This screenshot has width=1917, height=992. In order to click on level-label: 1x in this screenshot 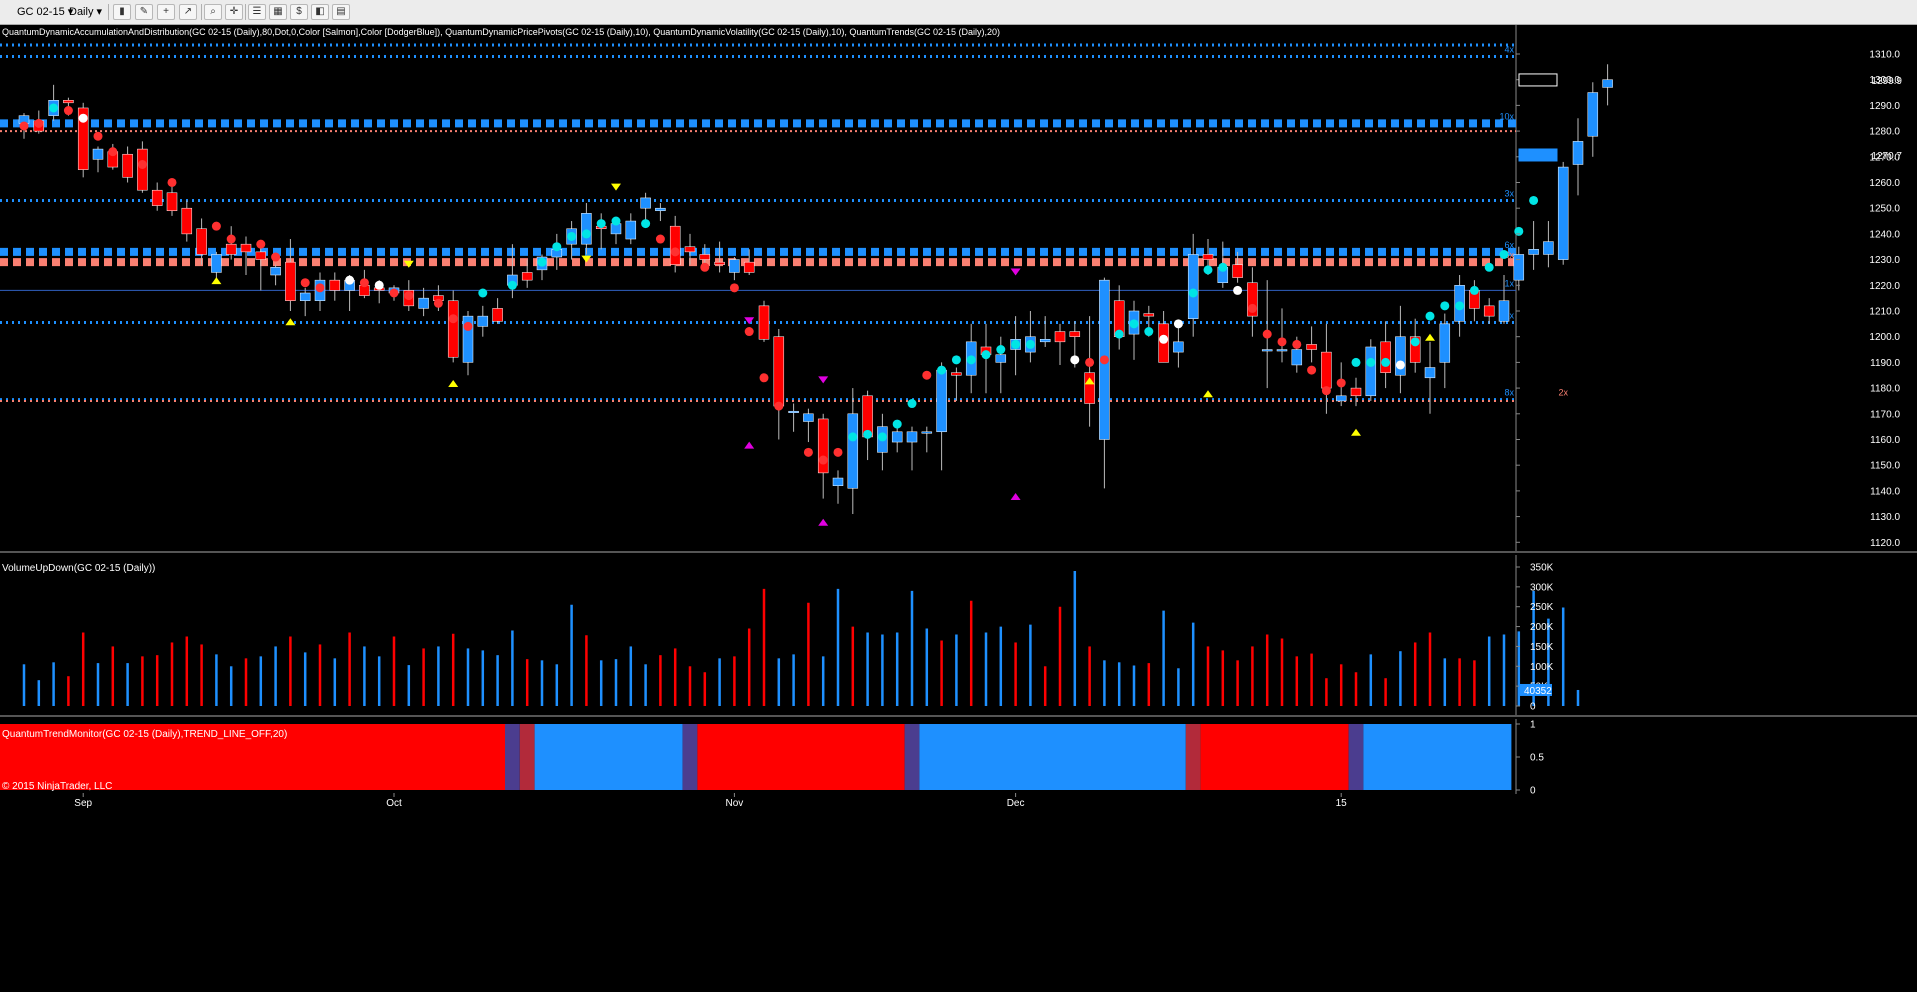, I will do `click(1509, 283)`.